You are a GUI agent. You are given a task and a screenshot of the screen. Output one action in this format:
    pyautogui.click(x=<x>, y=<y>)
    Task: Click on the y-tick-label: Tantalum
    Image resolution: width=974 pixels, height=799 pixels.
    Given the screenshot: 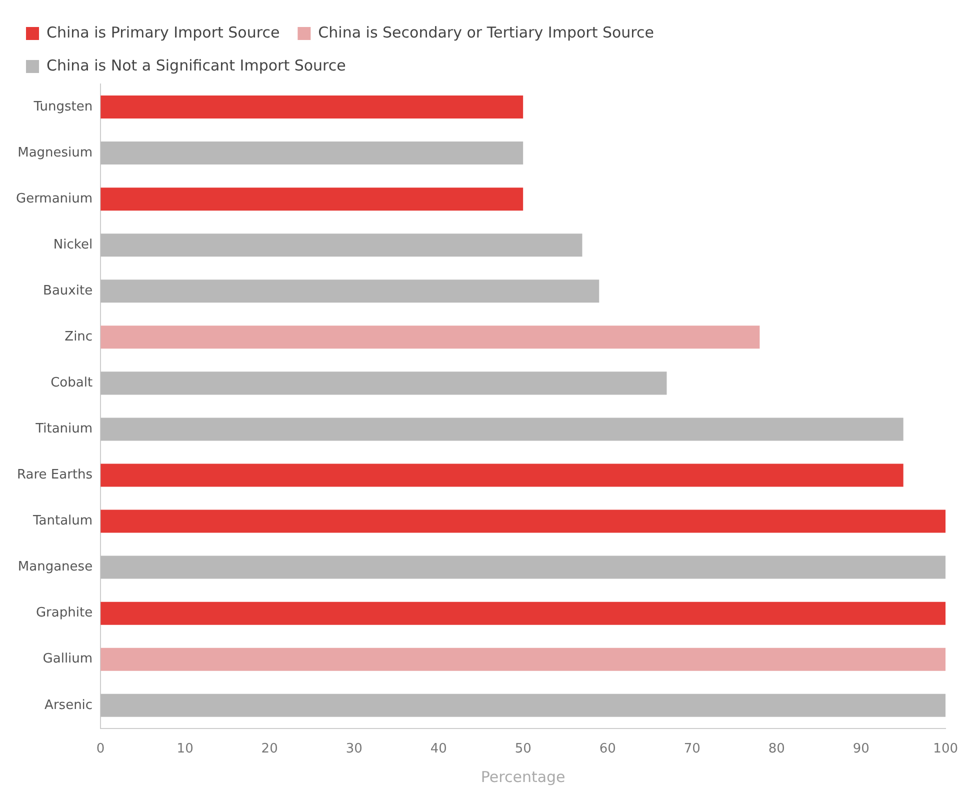 What is the action you would take?
    pyautogui.click(x=62, y=521)
    